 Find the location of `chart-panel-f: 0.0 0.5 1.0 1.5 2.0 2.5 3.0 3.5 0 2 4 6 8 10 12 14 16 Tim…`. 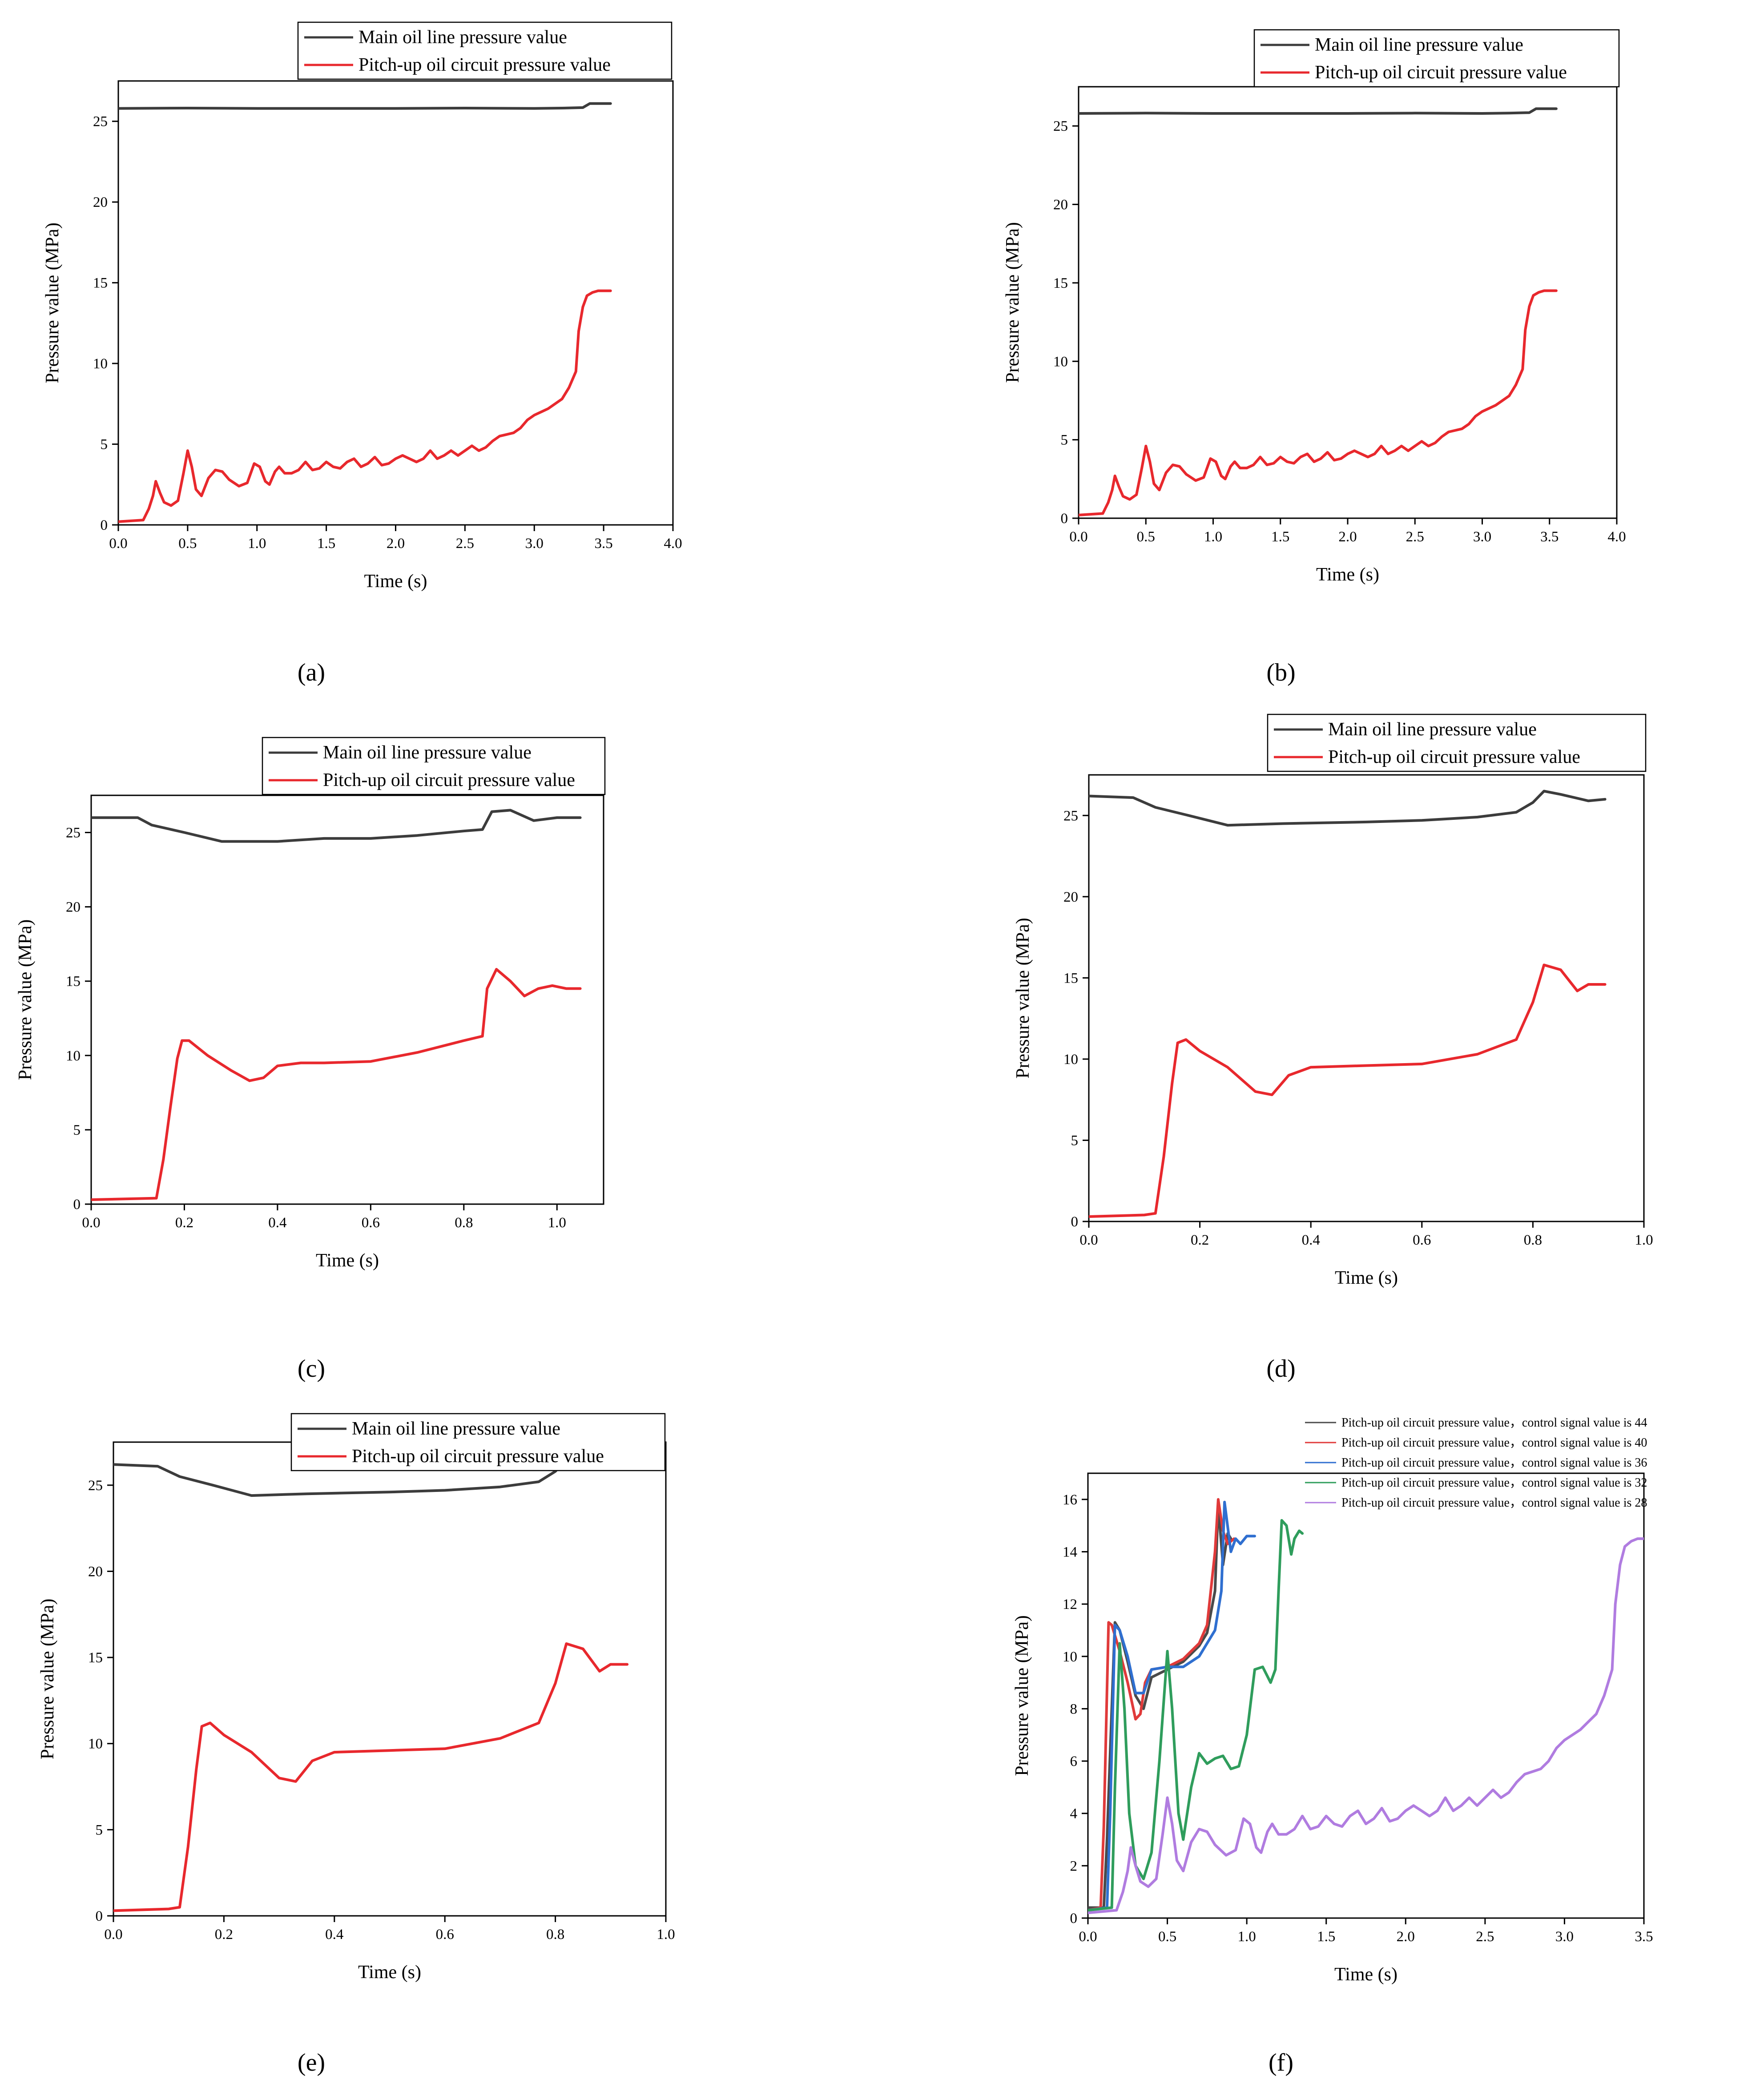

chart-panel-f: 0.0 0.5 1.0 1.5 2.0 2.5 3.0 3.5 0 2 4 6 8 10 12 14 16 Tim… is located at coordinates (1332, 1746).